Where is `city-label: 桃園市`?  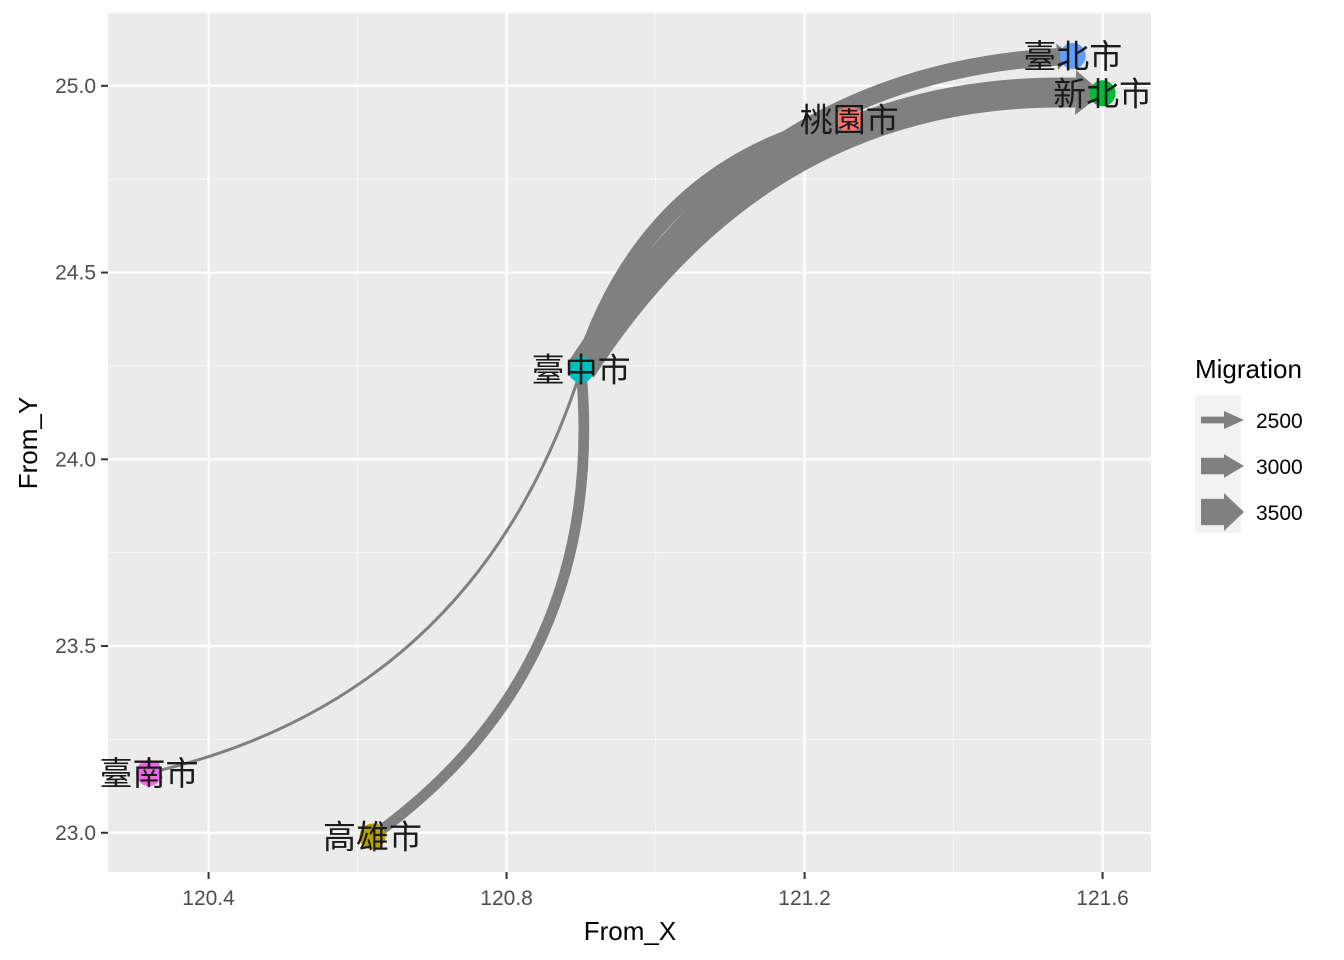
city-label: 桃園市 is located at coordinates (849, 119).